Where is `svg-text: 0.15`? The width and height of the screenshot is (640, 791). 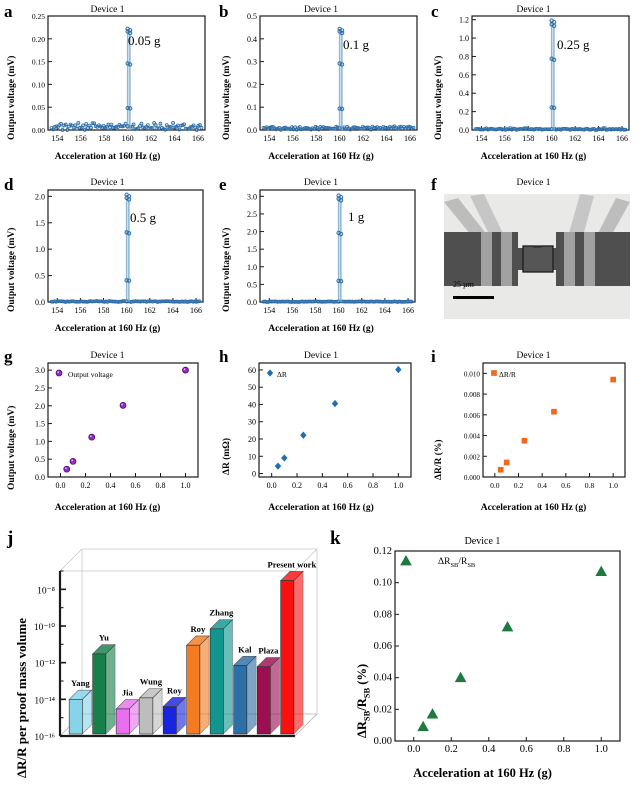
svg-text: 0.15 is located at coordinates (38, 62).